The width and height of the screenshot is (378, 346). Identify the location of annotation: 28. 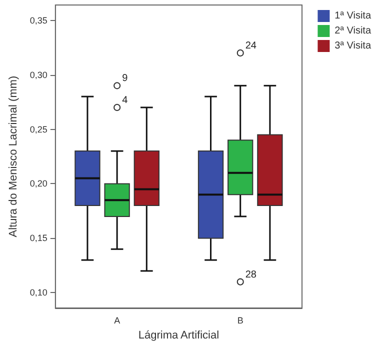
(251, 274).